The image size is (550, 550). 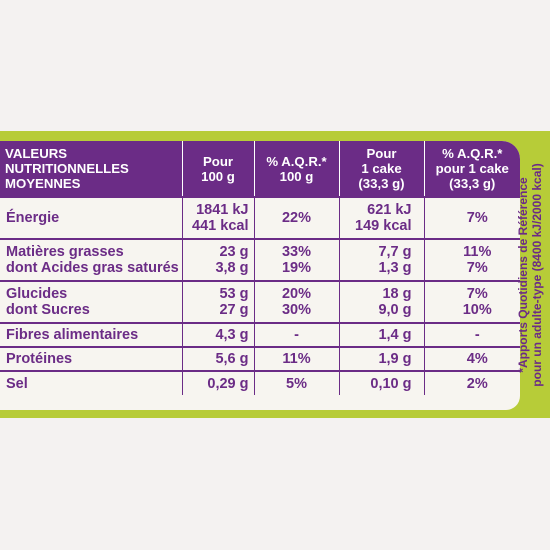 What do you see at coordinates (217, 259) in the screenshot?
I see `cell-per100: 23 g 3,8 g` at bounding box center [217, 259].